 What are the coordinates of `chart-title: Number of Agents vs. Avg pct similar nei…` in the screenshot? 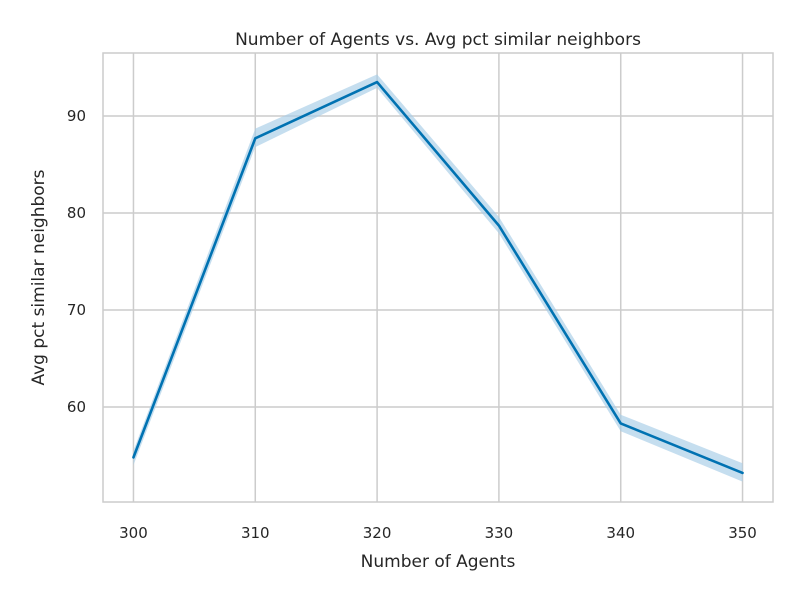 It's located at (438, 40).